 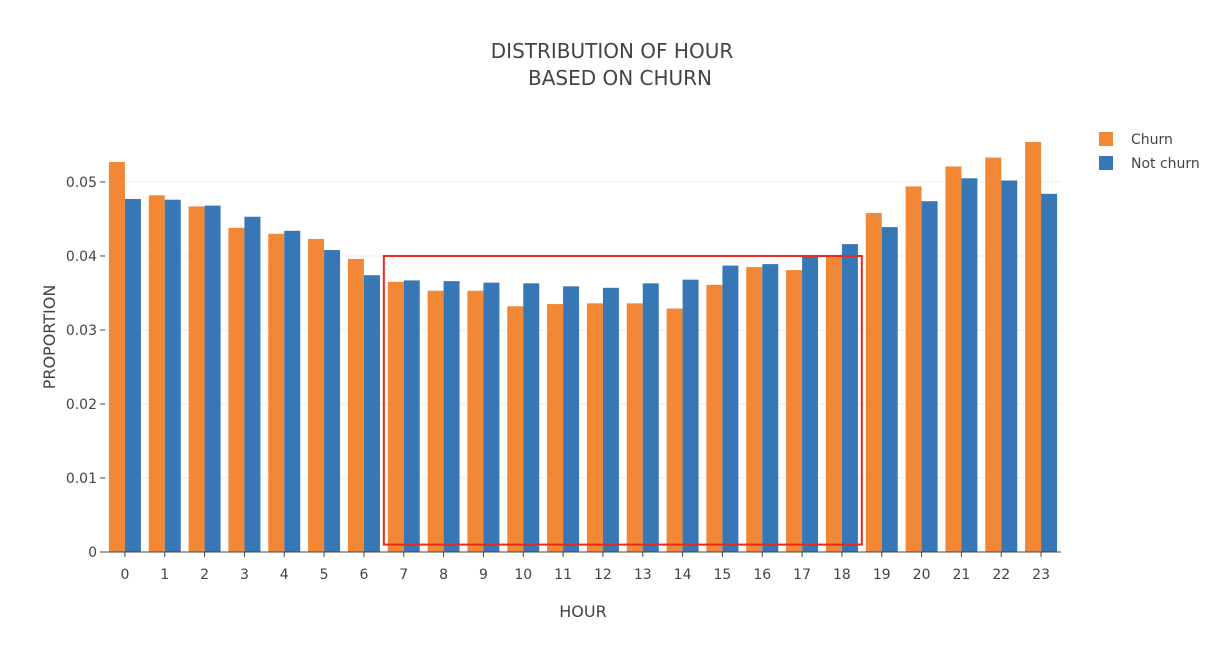 What do you see at coordinates (164, 575) in the screenshot?
I see `x-tick-label: 1` at bounding box center [164, 575].